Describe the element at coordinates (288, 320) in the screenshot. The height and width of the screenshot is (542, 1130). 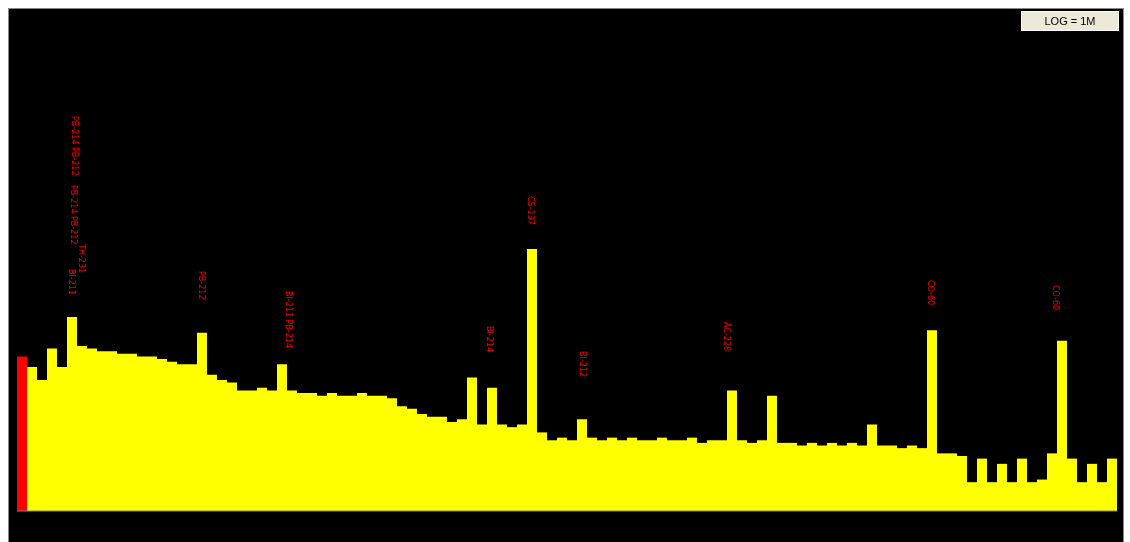
I see `annotation: BI-211 PB-214` at that location.